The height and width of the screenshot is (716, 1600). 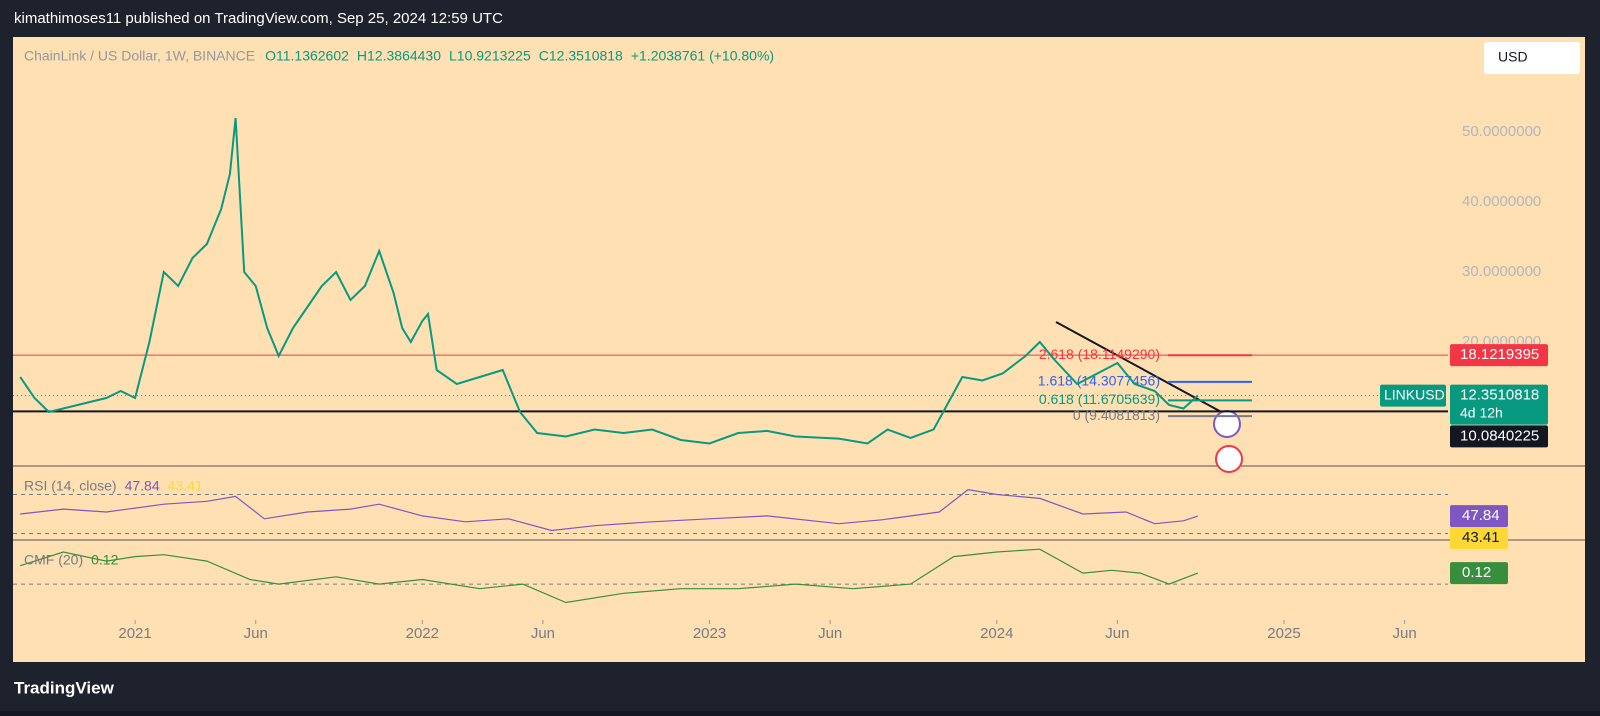 I want to click on y-tick-label: 40.0000000, so click(x=1501, y=201).